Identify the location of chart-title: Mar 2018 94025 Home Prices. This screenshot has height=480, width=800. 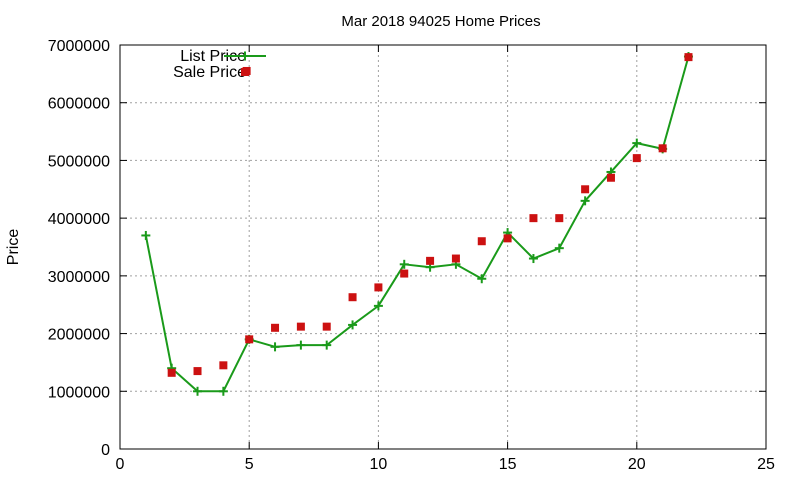
(440, 21).